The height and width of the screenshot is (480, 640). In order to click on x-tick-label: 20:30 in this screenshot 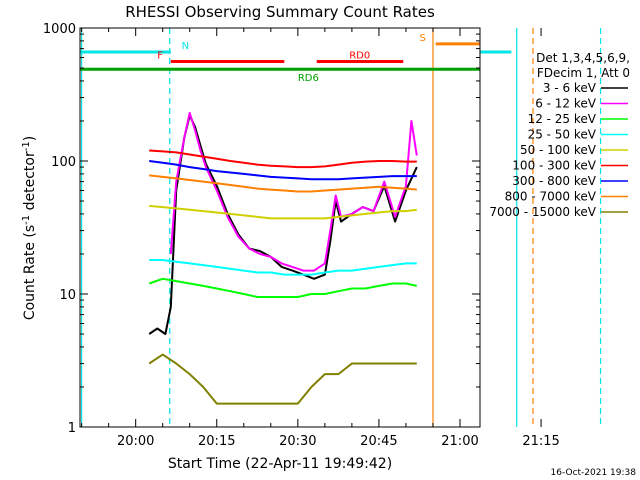, I will do `click(297, 441)`.